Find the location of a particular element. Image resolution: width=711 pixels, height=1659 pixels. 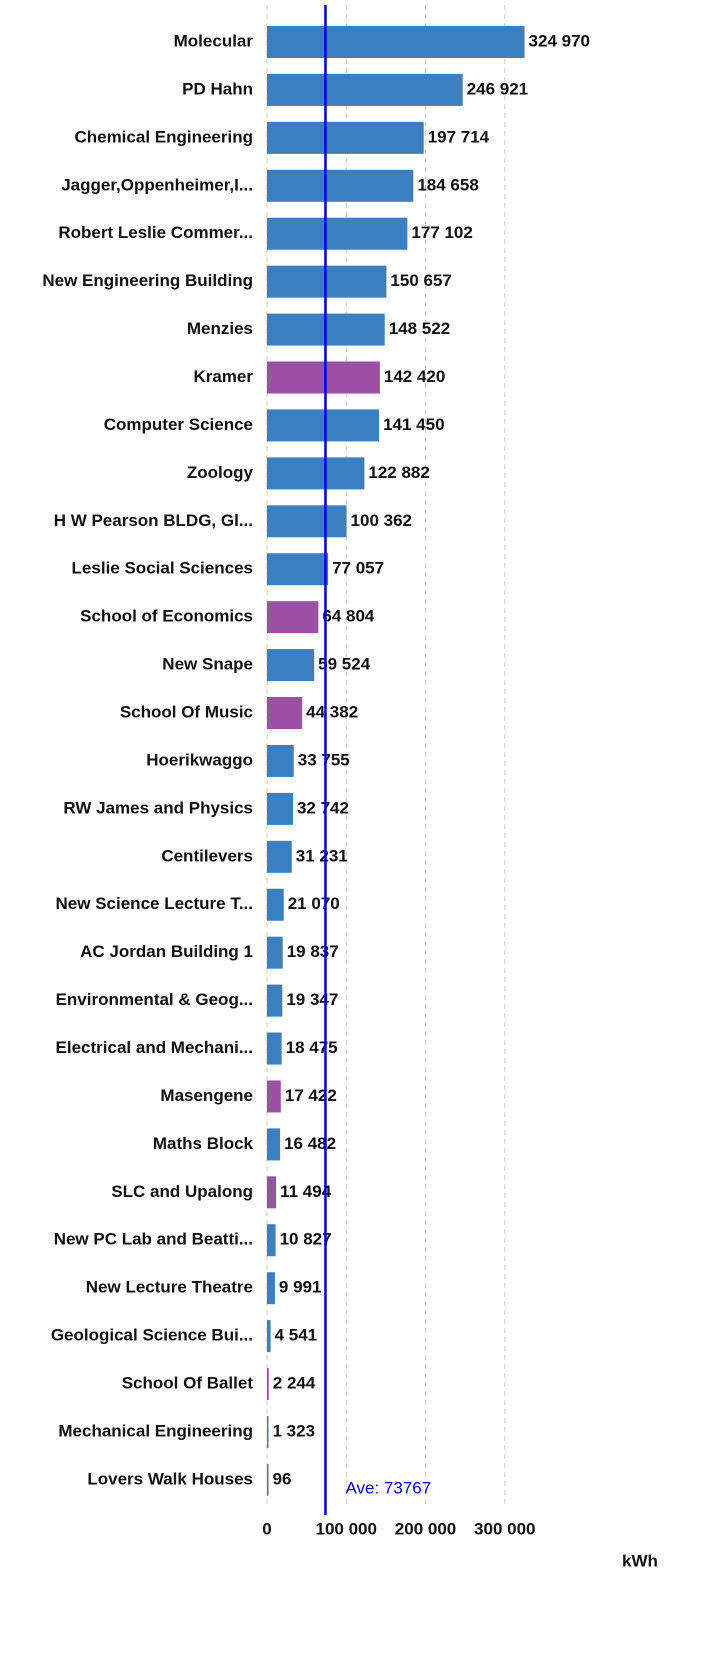

x-tick-label: 300 000 is located at coordinates (504, 1528).